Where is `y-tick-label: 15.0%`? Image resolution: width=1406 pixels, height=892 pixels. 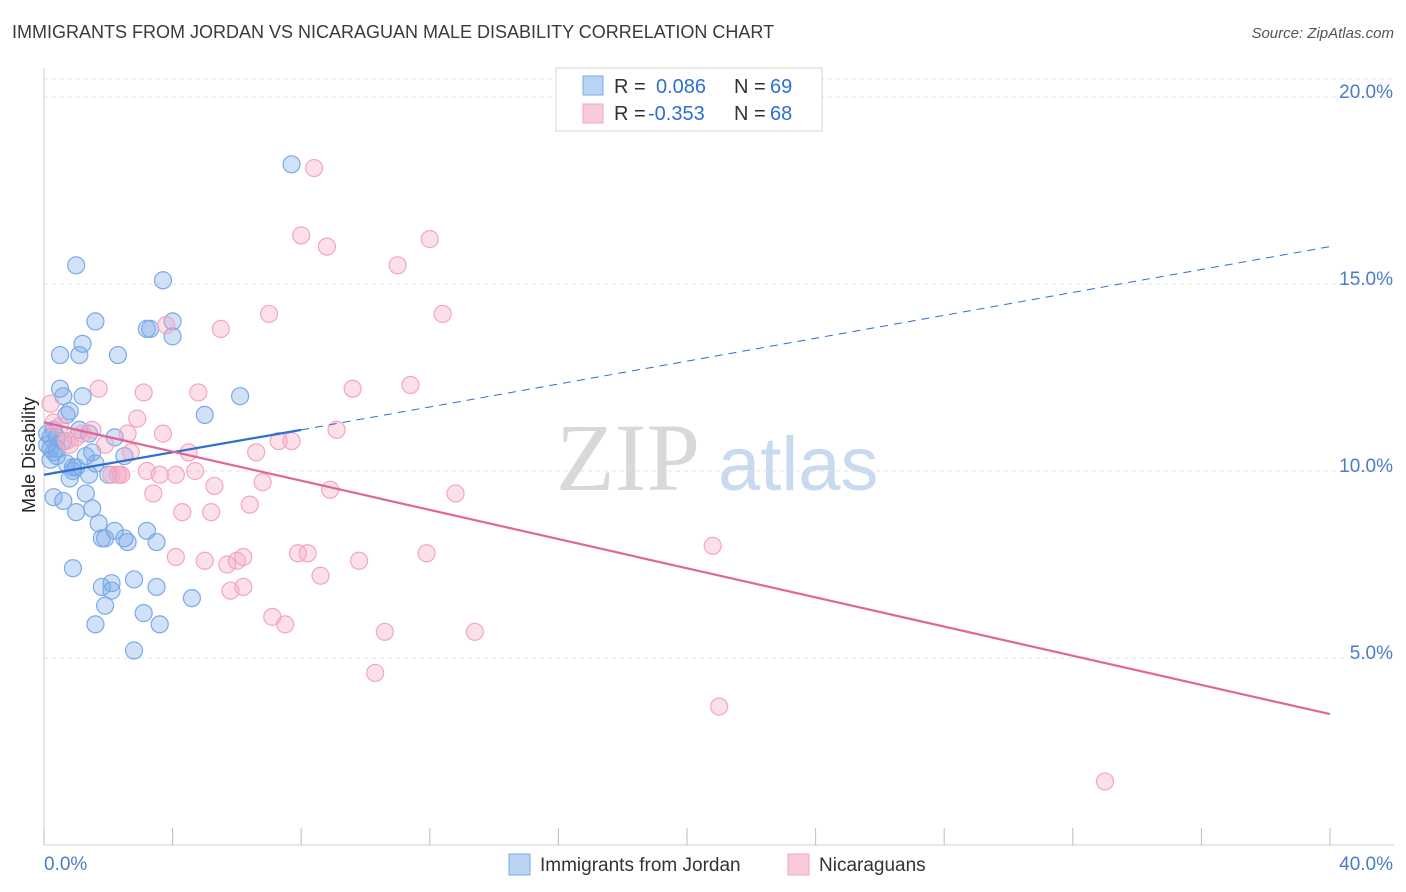
y-tick-label: 15.0% is located at coordinates (1366, 279).